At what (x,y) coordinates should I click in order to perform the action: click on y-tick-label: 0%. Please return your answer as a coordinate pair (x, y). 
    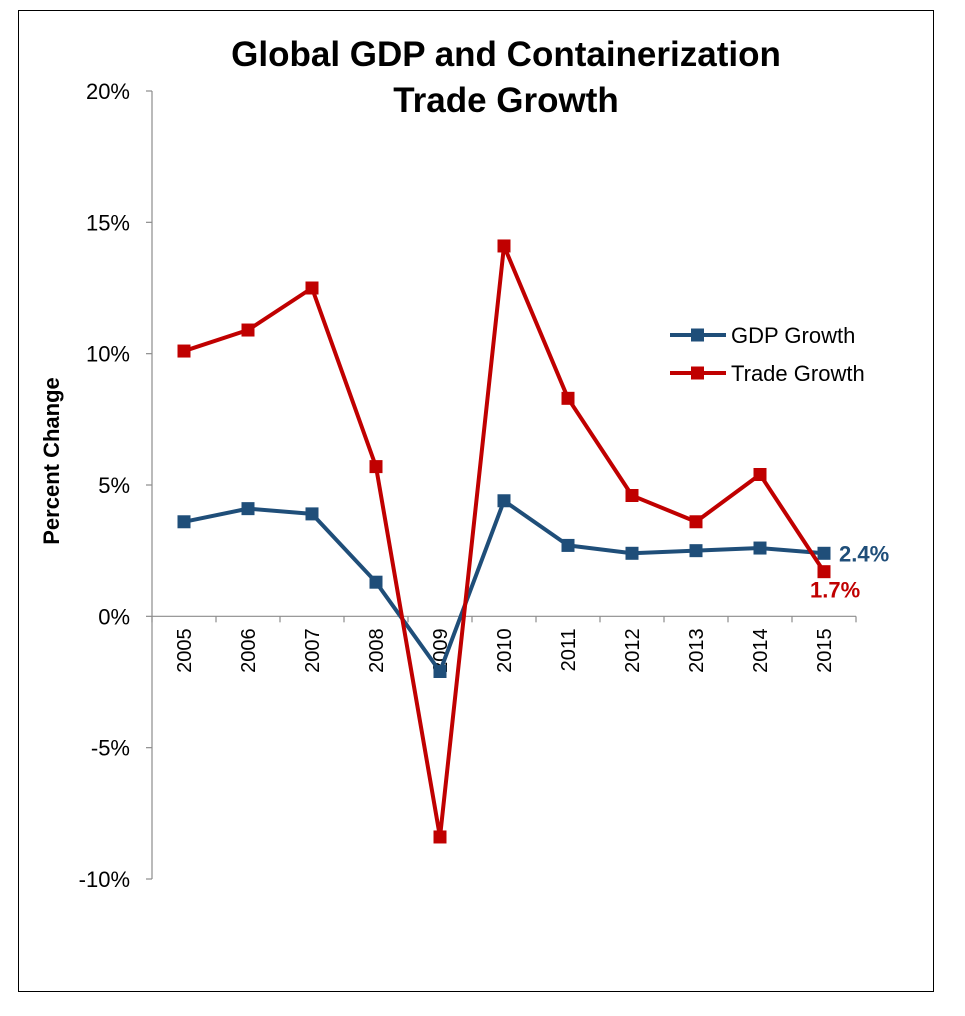
    Looking at the image, I should click on (114, 616).